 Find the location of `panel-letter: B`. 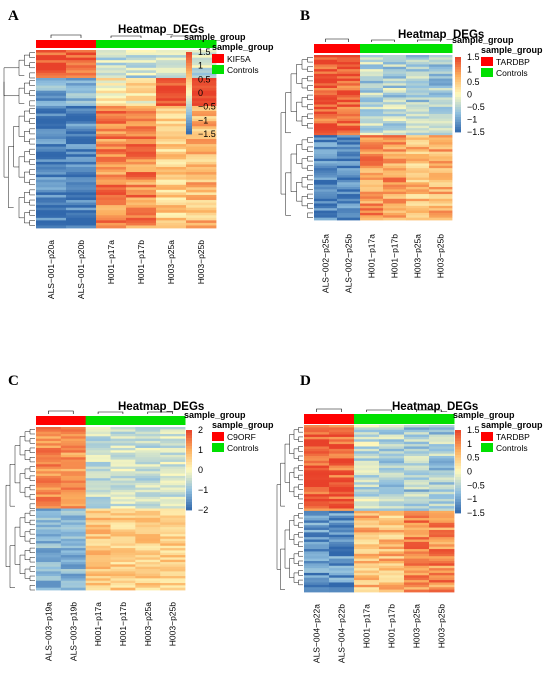

panel-letter: B is located at coordinates (305, 16).